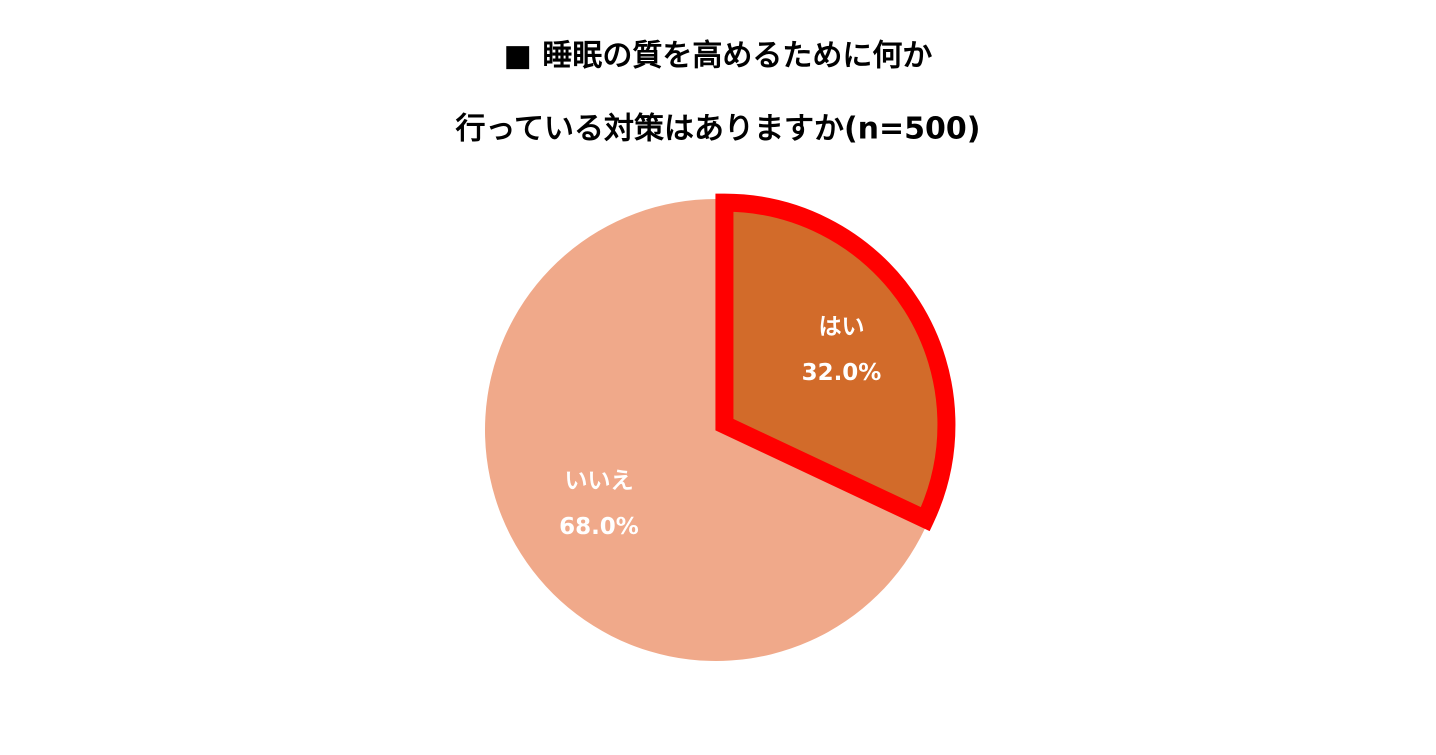 This screenshot has height=755, width=1436. I want to click on value-label: 68.0%, so click(599, 527).